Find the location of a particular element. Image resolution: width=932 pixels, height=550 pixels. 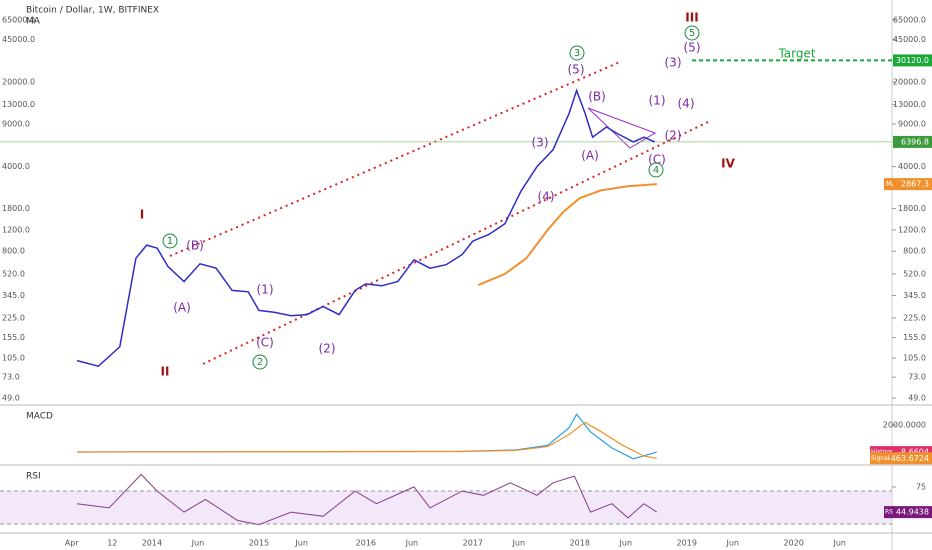

y-tick-label: 20000.0 is located at coordinates (909, 81).